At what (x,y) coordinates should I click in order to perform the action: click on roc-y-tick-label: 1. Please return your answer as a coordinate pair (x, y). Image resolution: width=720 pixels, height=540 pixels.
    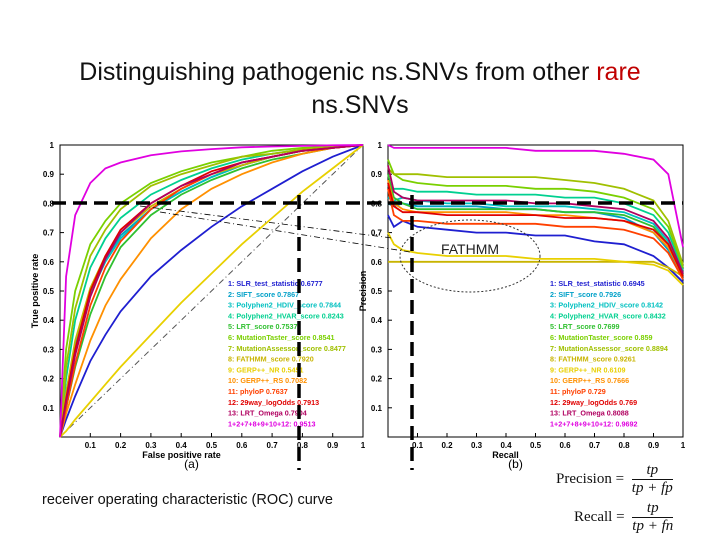
    Looking at the image, I should click on (52, 145).